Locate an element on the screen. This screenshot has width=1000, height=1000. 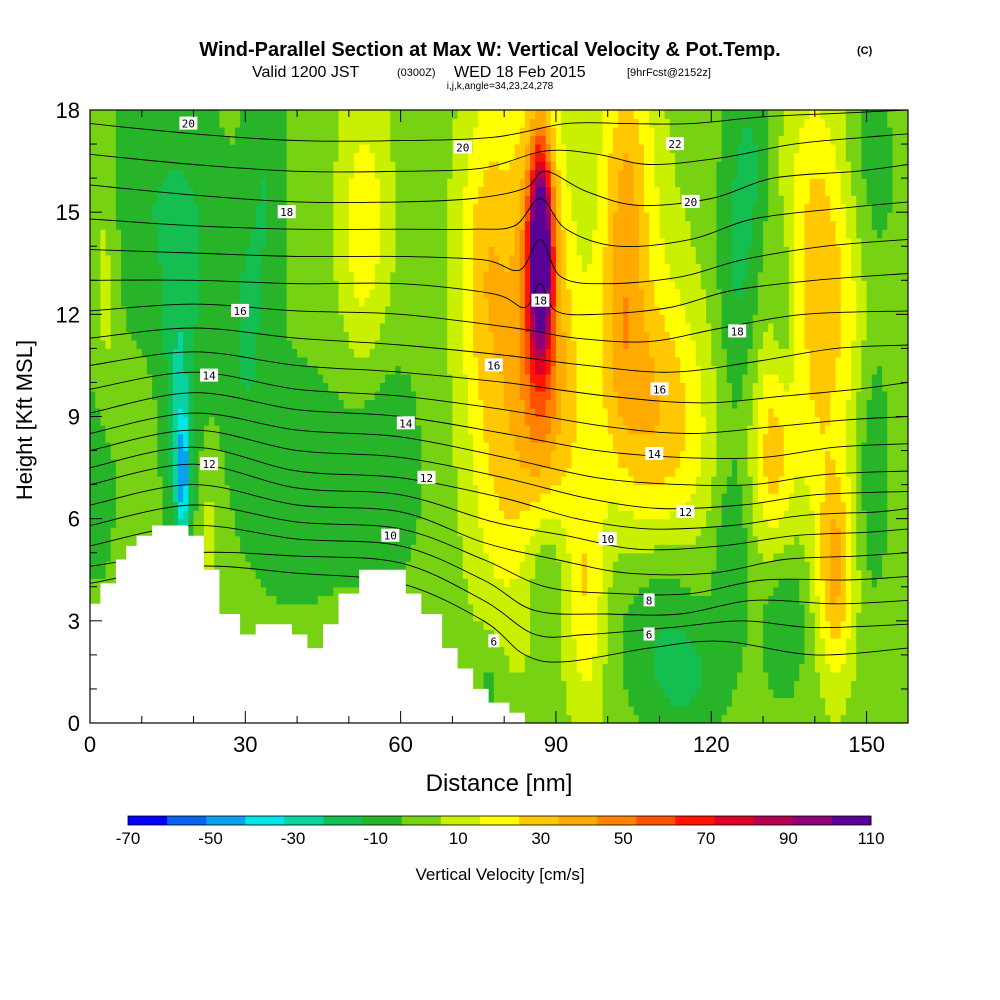
terrain-mask is located at coordinates (307, 624).